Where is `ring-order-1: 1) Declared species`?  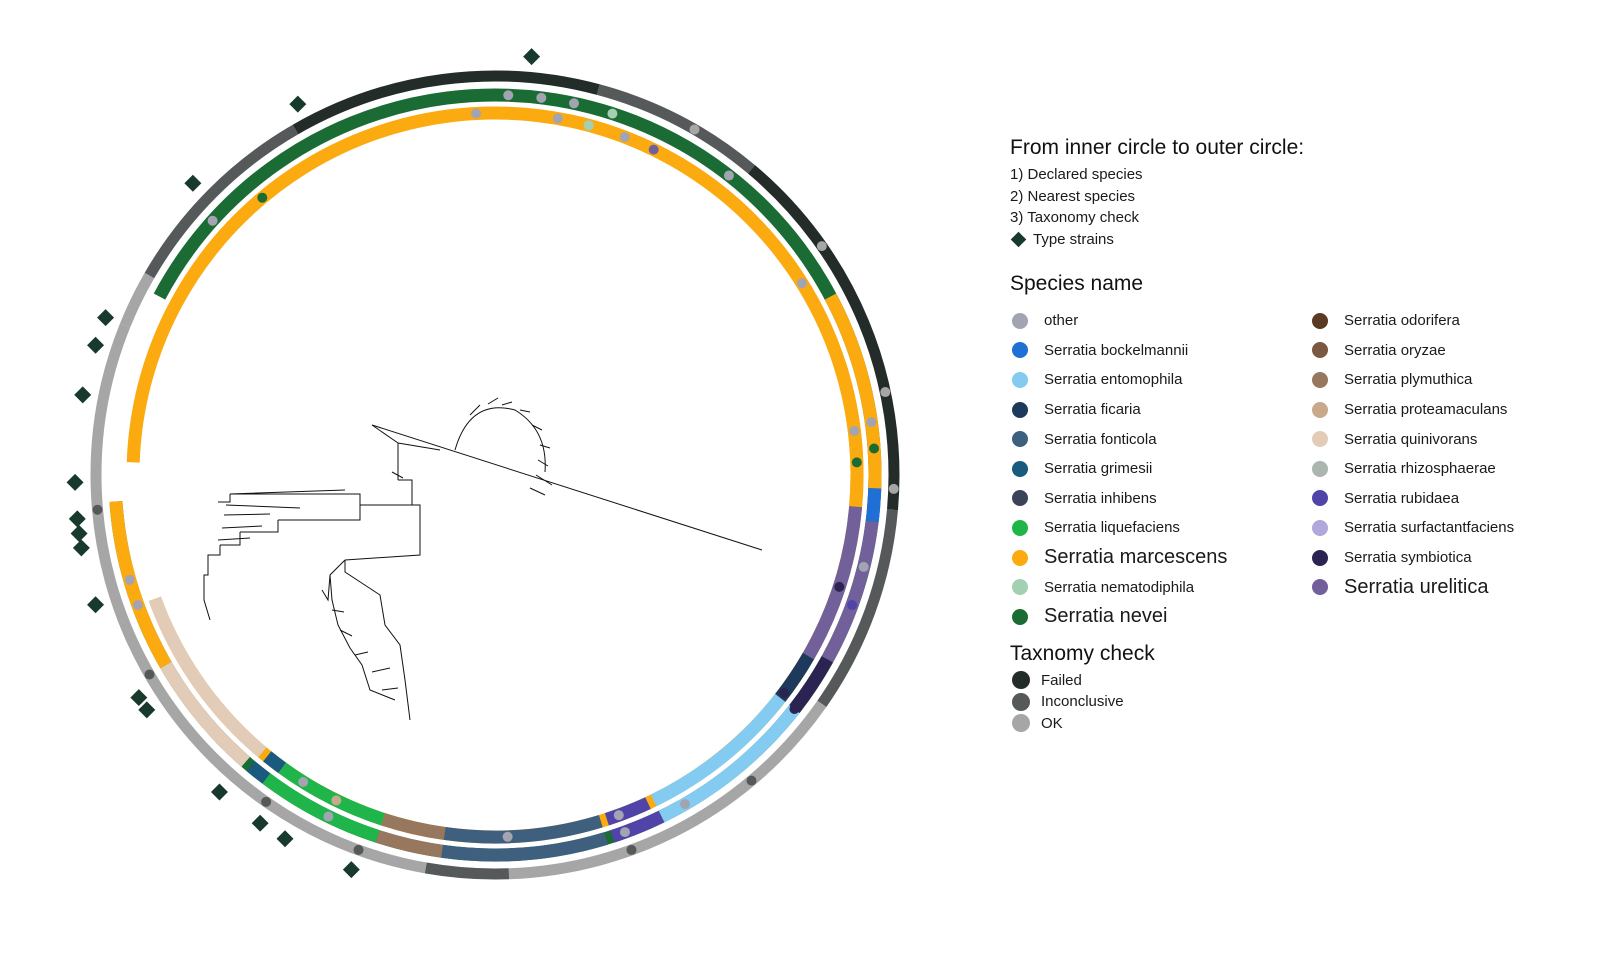 ring-order-1: 1) Declared species is located at coordinates (1305, 175).